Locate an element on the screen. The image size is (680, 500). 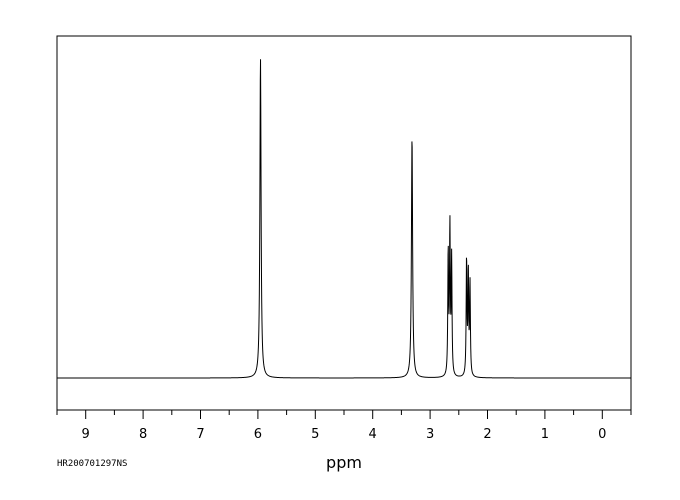
tick-label: 4 is located at coordinates (373, 434).